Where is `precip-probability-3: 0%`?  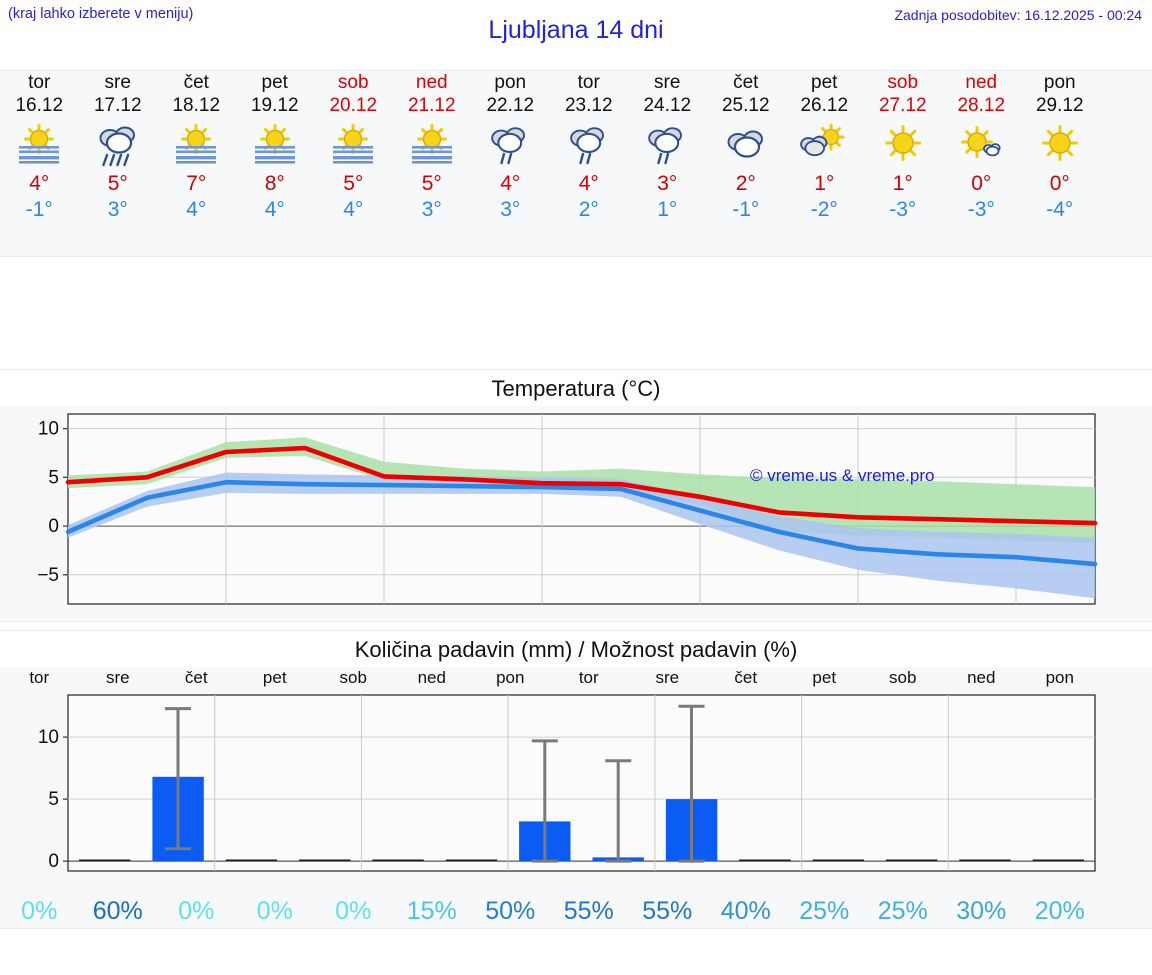 precip-probability-3: 0% is located at coordinates (196, 911).